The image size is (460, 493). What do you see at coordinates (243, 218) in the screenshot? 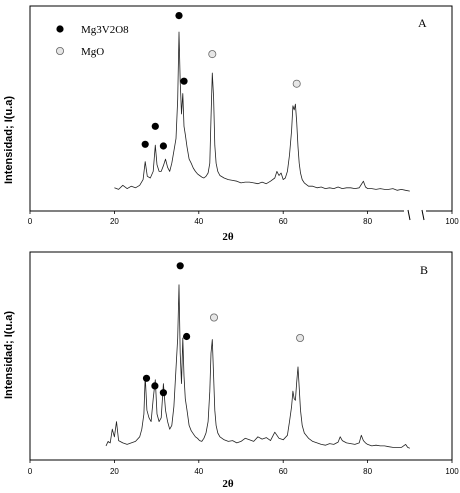
I see `panel-a-x-ticks: 0 20 40 60 80 100` at bounding box center [243, 218].